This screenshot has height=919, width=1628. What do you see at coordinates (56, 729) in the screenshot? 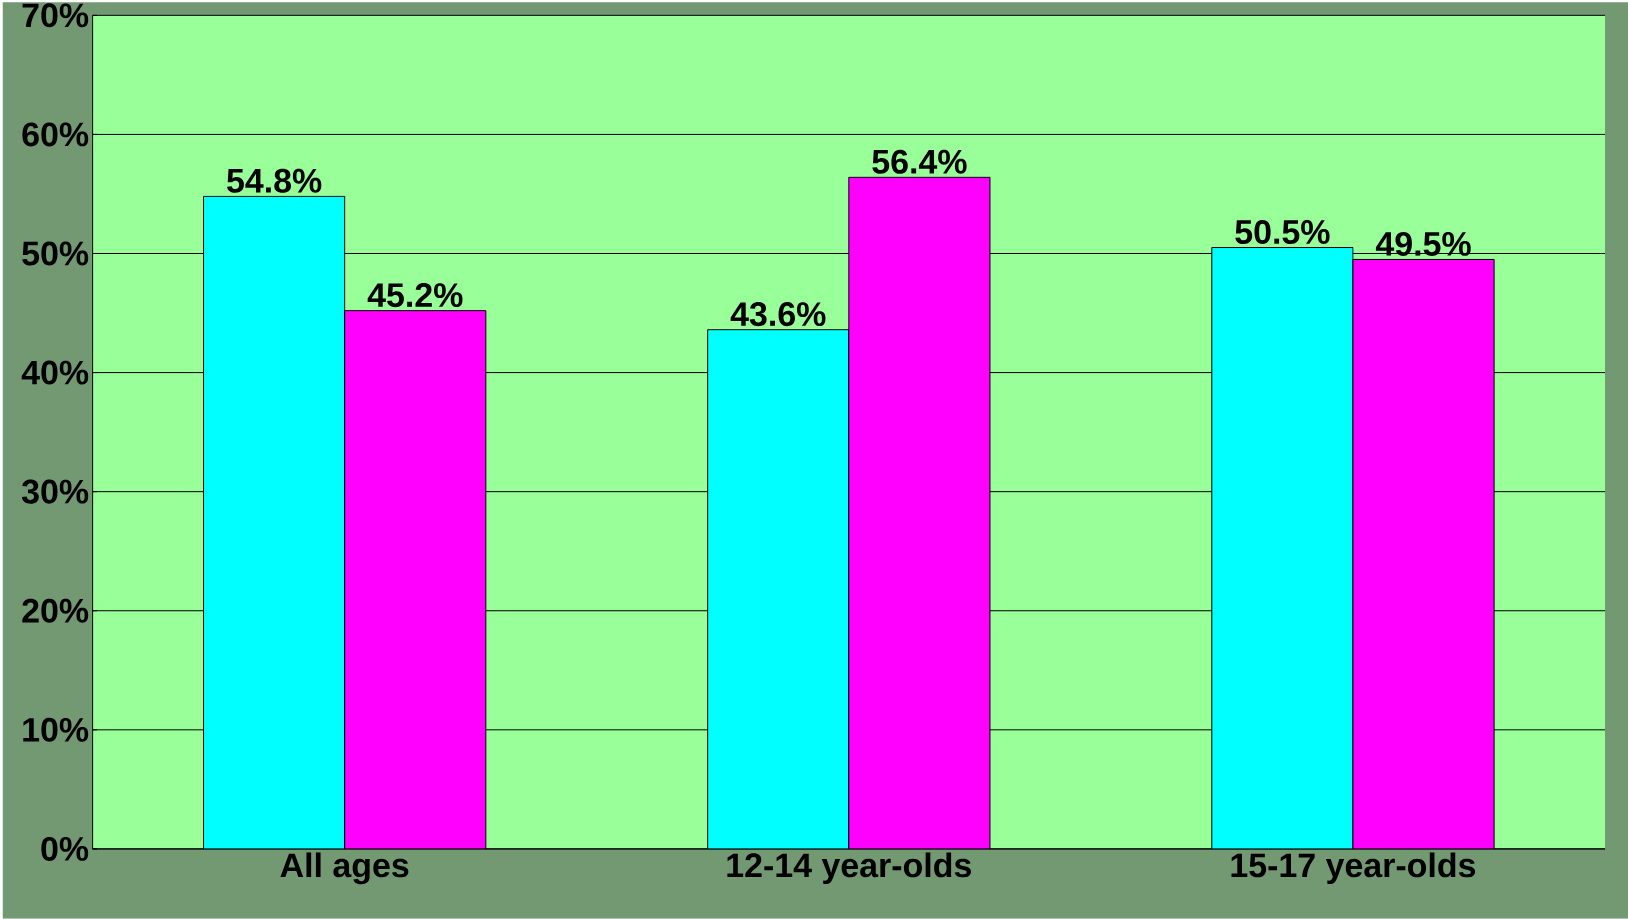
I see `y-tick-label: 10%` at bounding box center [56, 729].